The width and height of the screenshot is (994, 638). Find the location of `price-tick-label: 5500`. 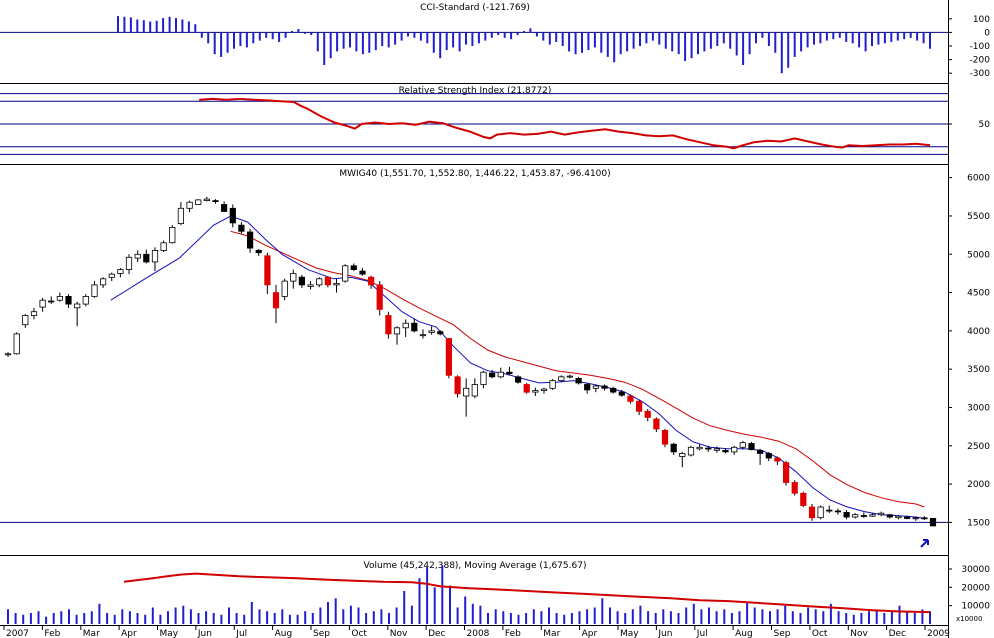

price-tick-label: 5500 is located at coordinates (978, 217).